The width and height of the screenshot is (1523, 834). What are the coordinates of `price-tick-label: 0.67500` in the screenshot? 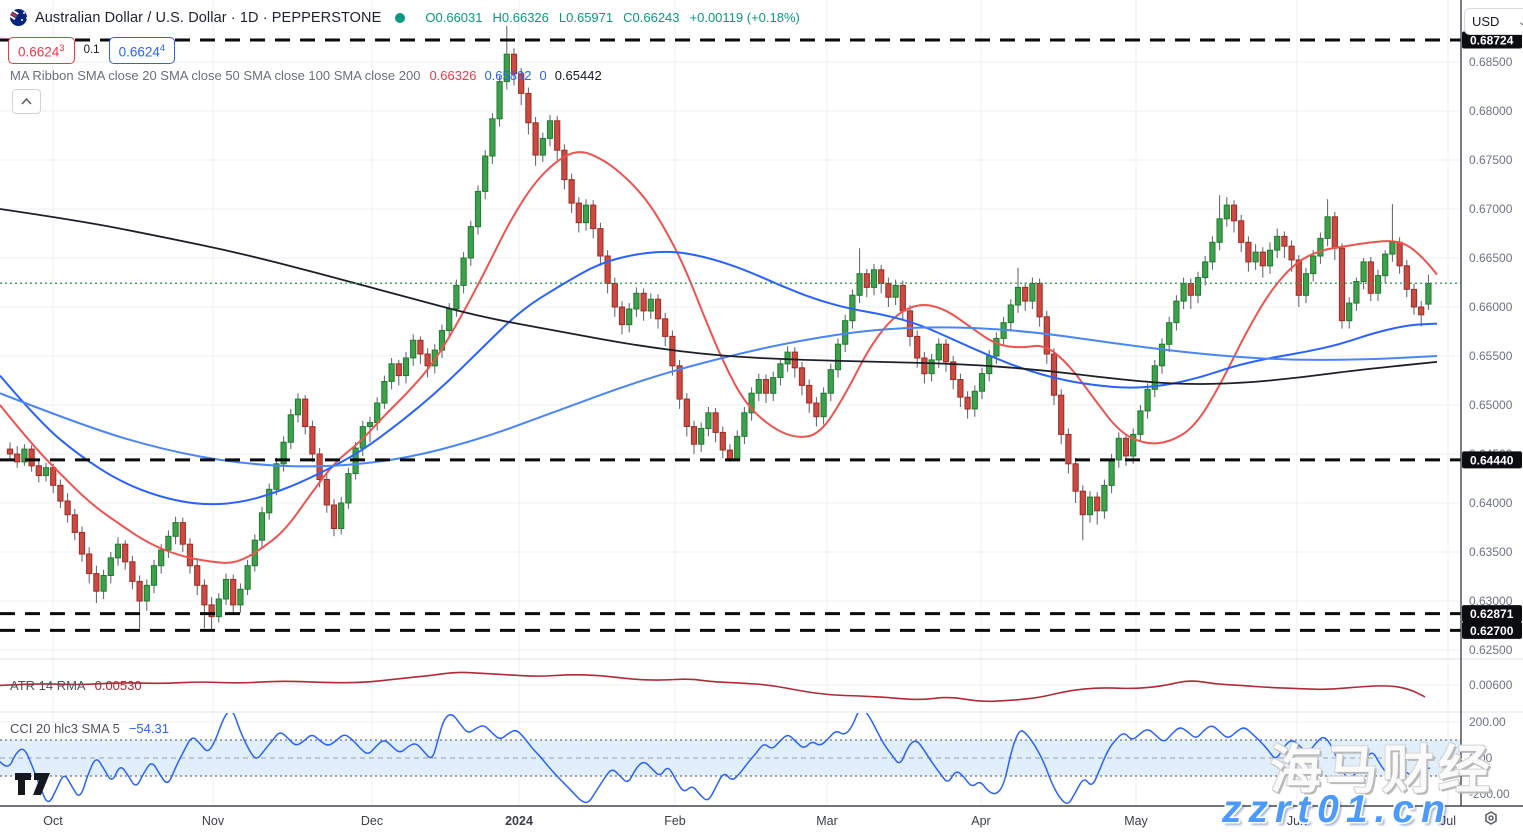 It's located at (1491, 160).